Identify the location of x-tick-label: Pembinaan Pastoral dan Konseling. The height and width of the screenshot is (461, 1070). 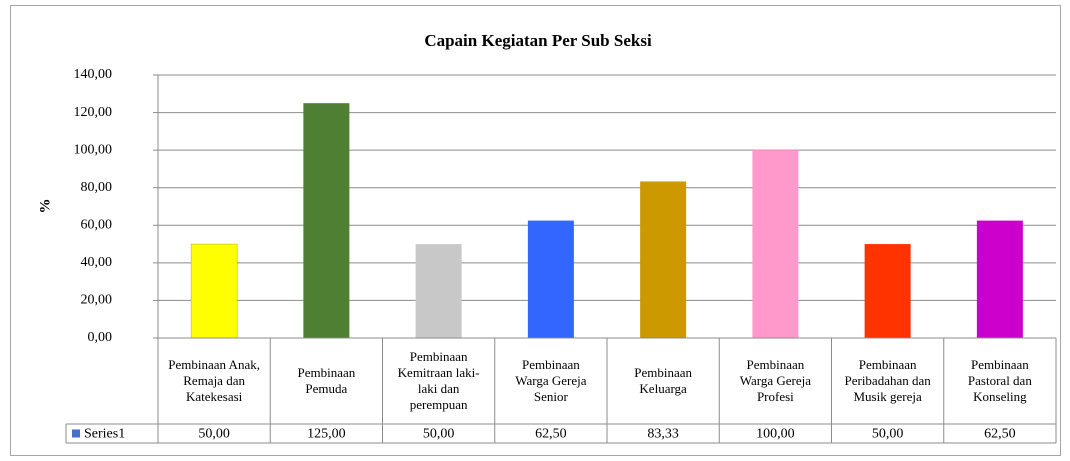
(999, 380).